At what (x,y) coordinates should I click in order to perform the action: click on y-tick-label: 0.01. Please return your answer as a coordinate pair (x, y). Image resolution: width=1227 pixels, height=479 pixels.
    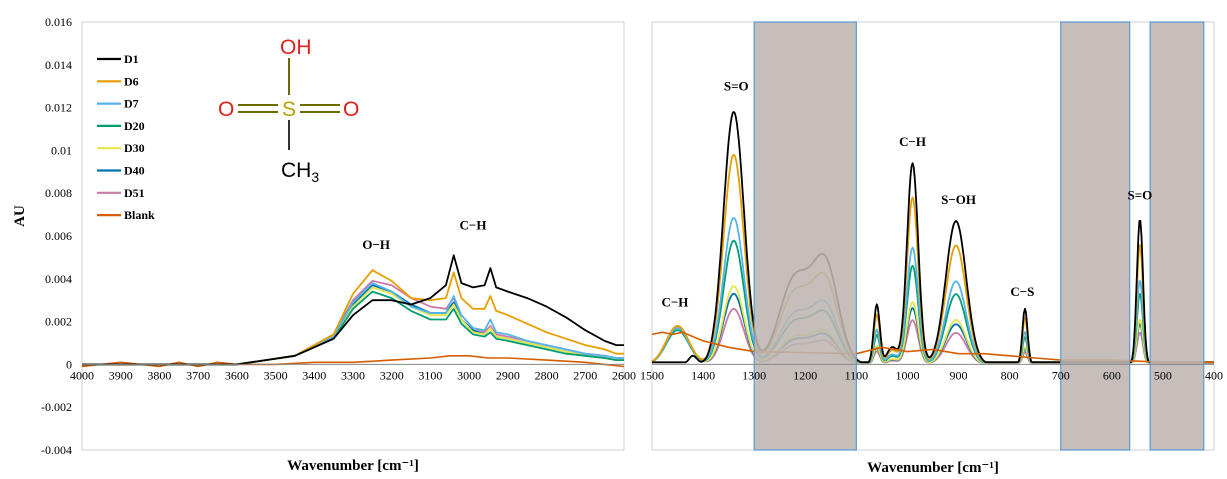
    Looking at the image, I should click on (61, 150).